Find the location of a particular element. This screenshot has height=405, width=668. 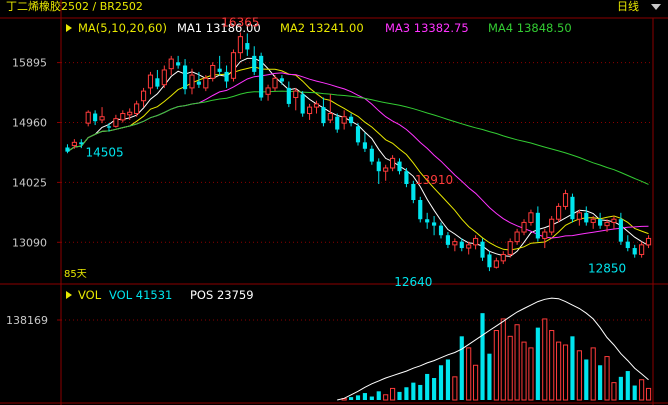

chevron-down-icon is located at coordinates (656, 7).